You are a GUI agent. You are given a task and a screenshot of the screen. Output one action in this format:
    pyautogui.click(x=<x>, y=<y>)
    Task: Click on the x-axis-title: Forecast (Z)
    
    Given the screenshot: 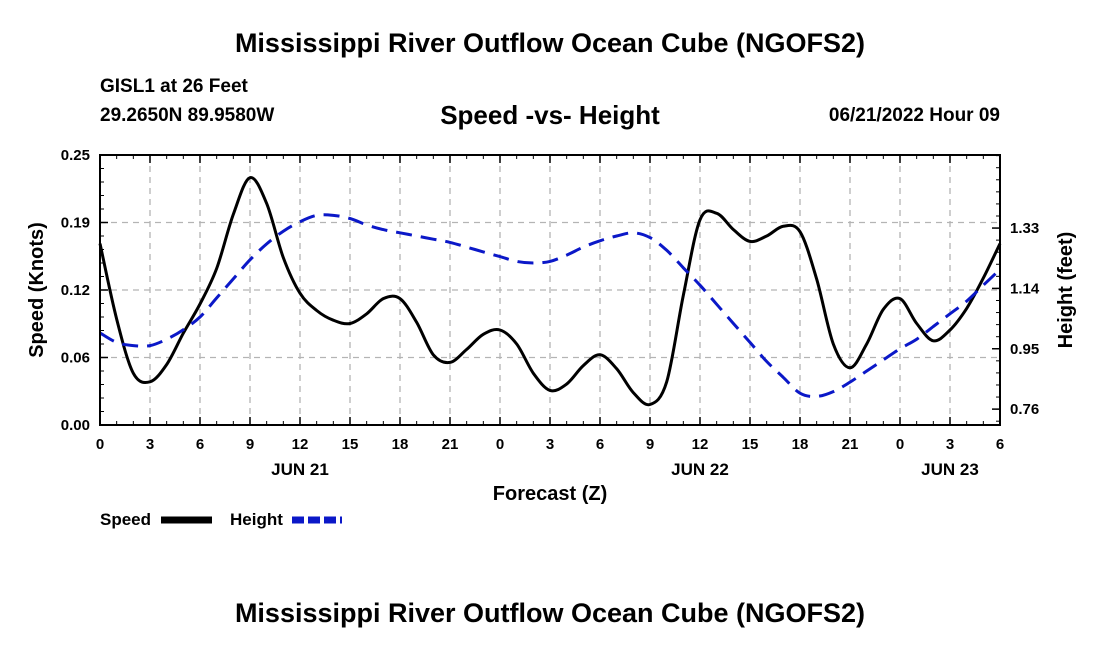 What is the action you would take?
    pyautogui.click(x=550, y=494)
    